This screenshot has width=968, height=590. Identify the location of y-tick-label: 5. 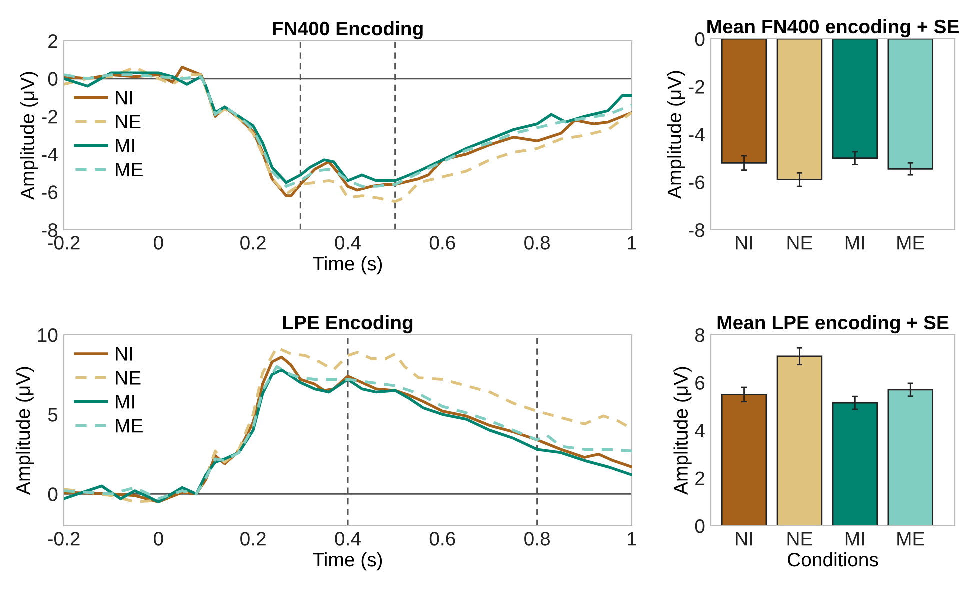
(53, 415).